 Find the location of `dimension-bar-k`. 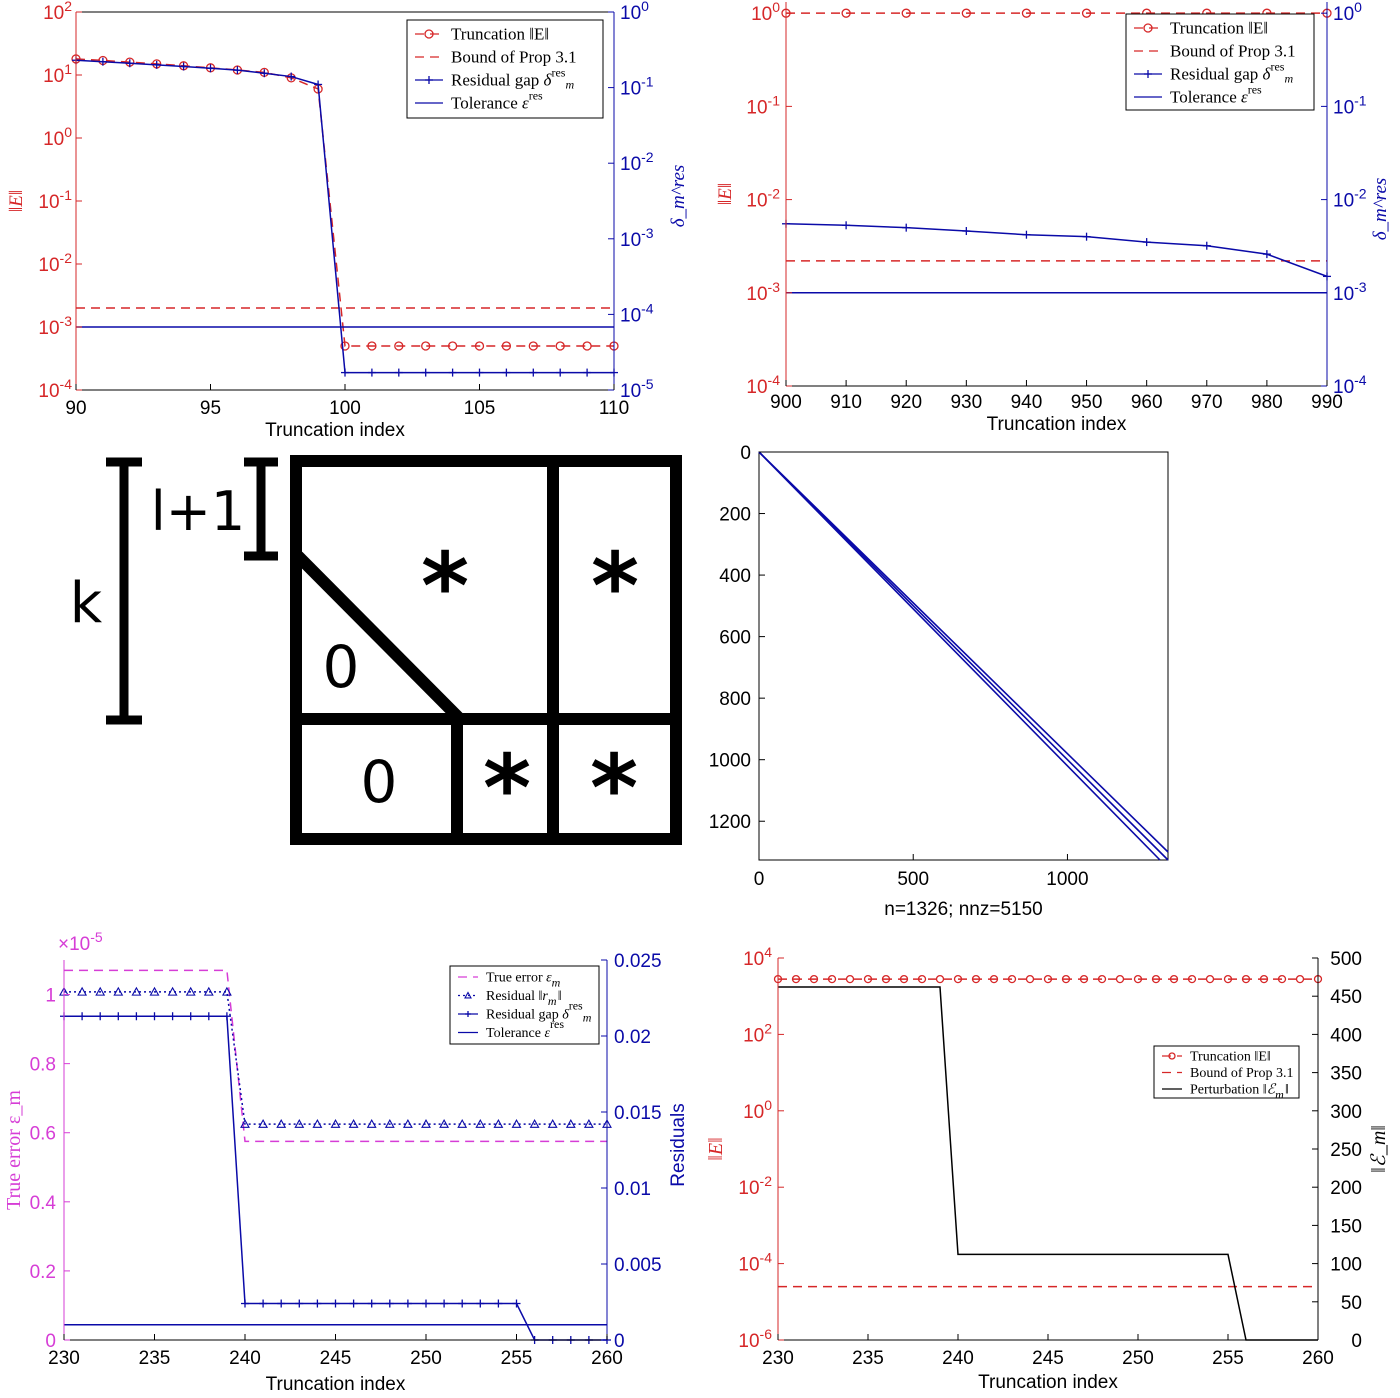

dimension-bar-k is located at coordinates (124, 591).